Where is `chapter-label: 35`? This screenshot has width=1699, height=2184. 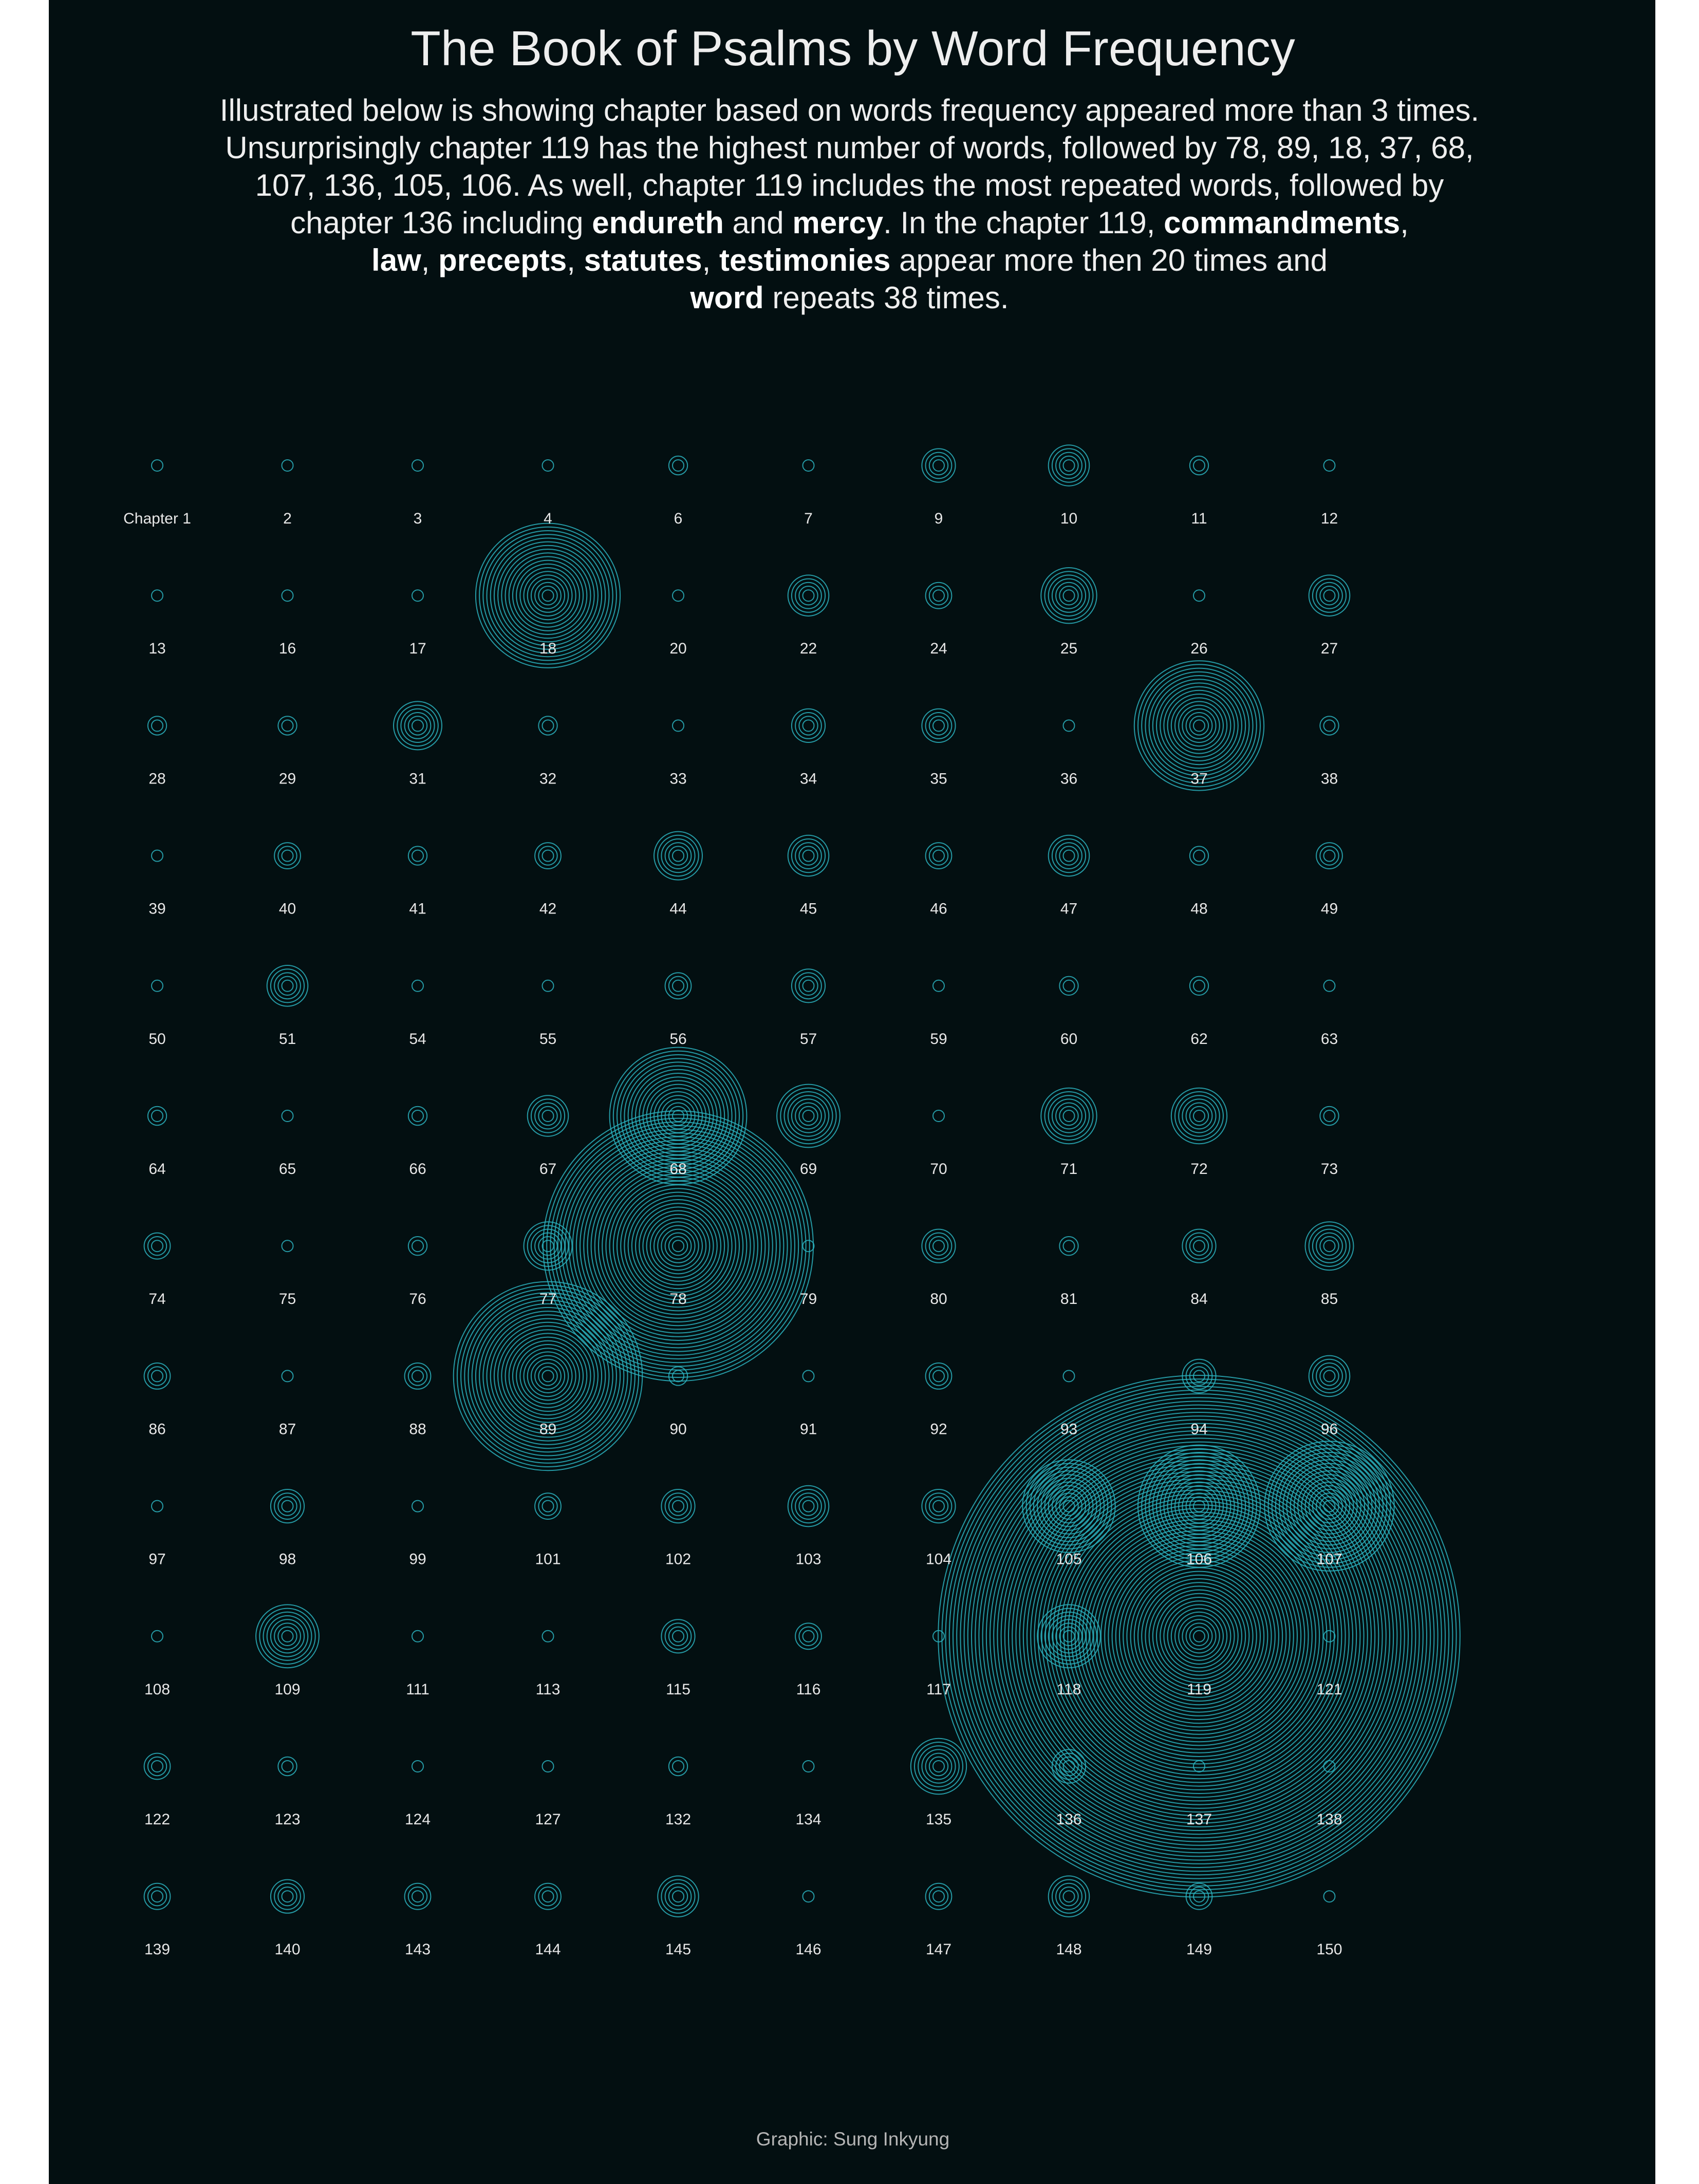
chapter-label: 35 is located at coordinates (938, 779).